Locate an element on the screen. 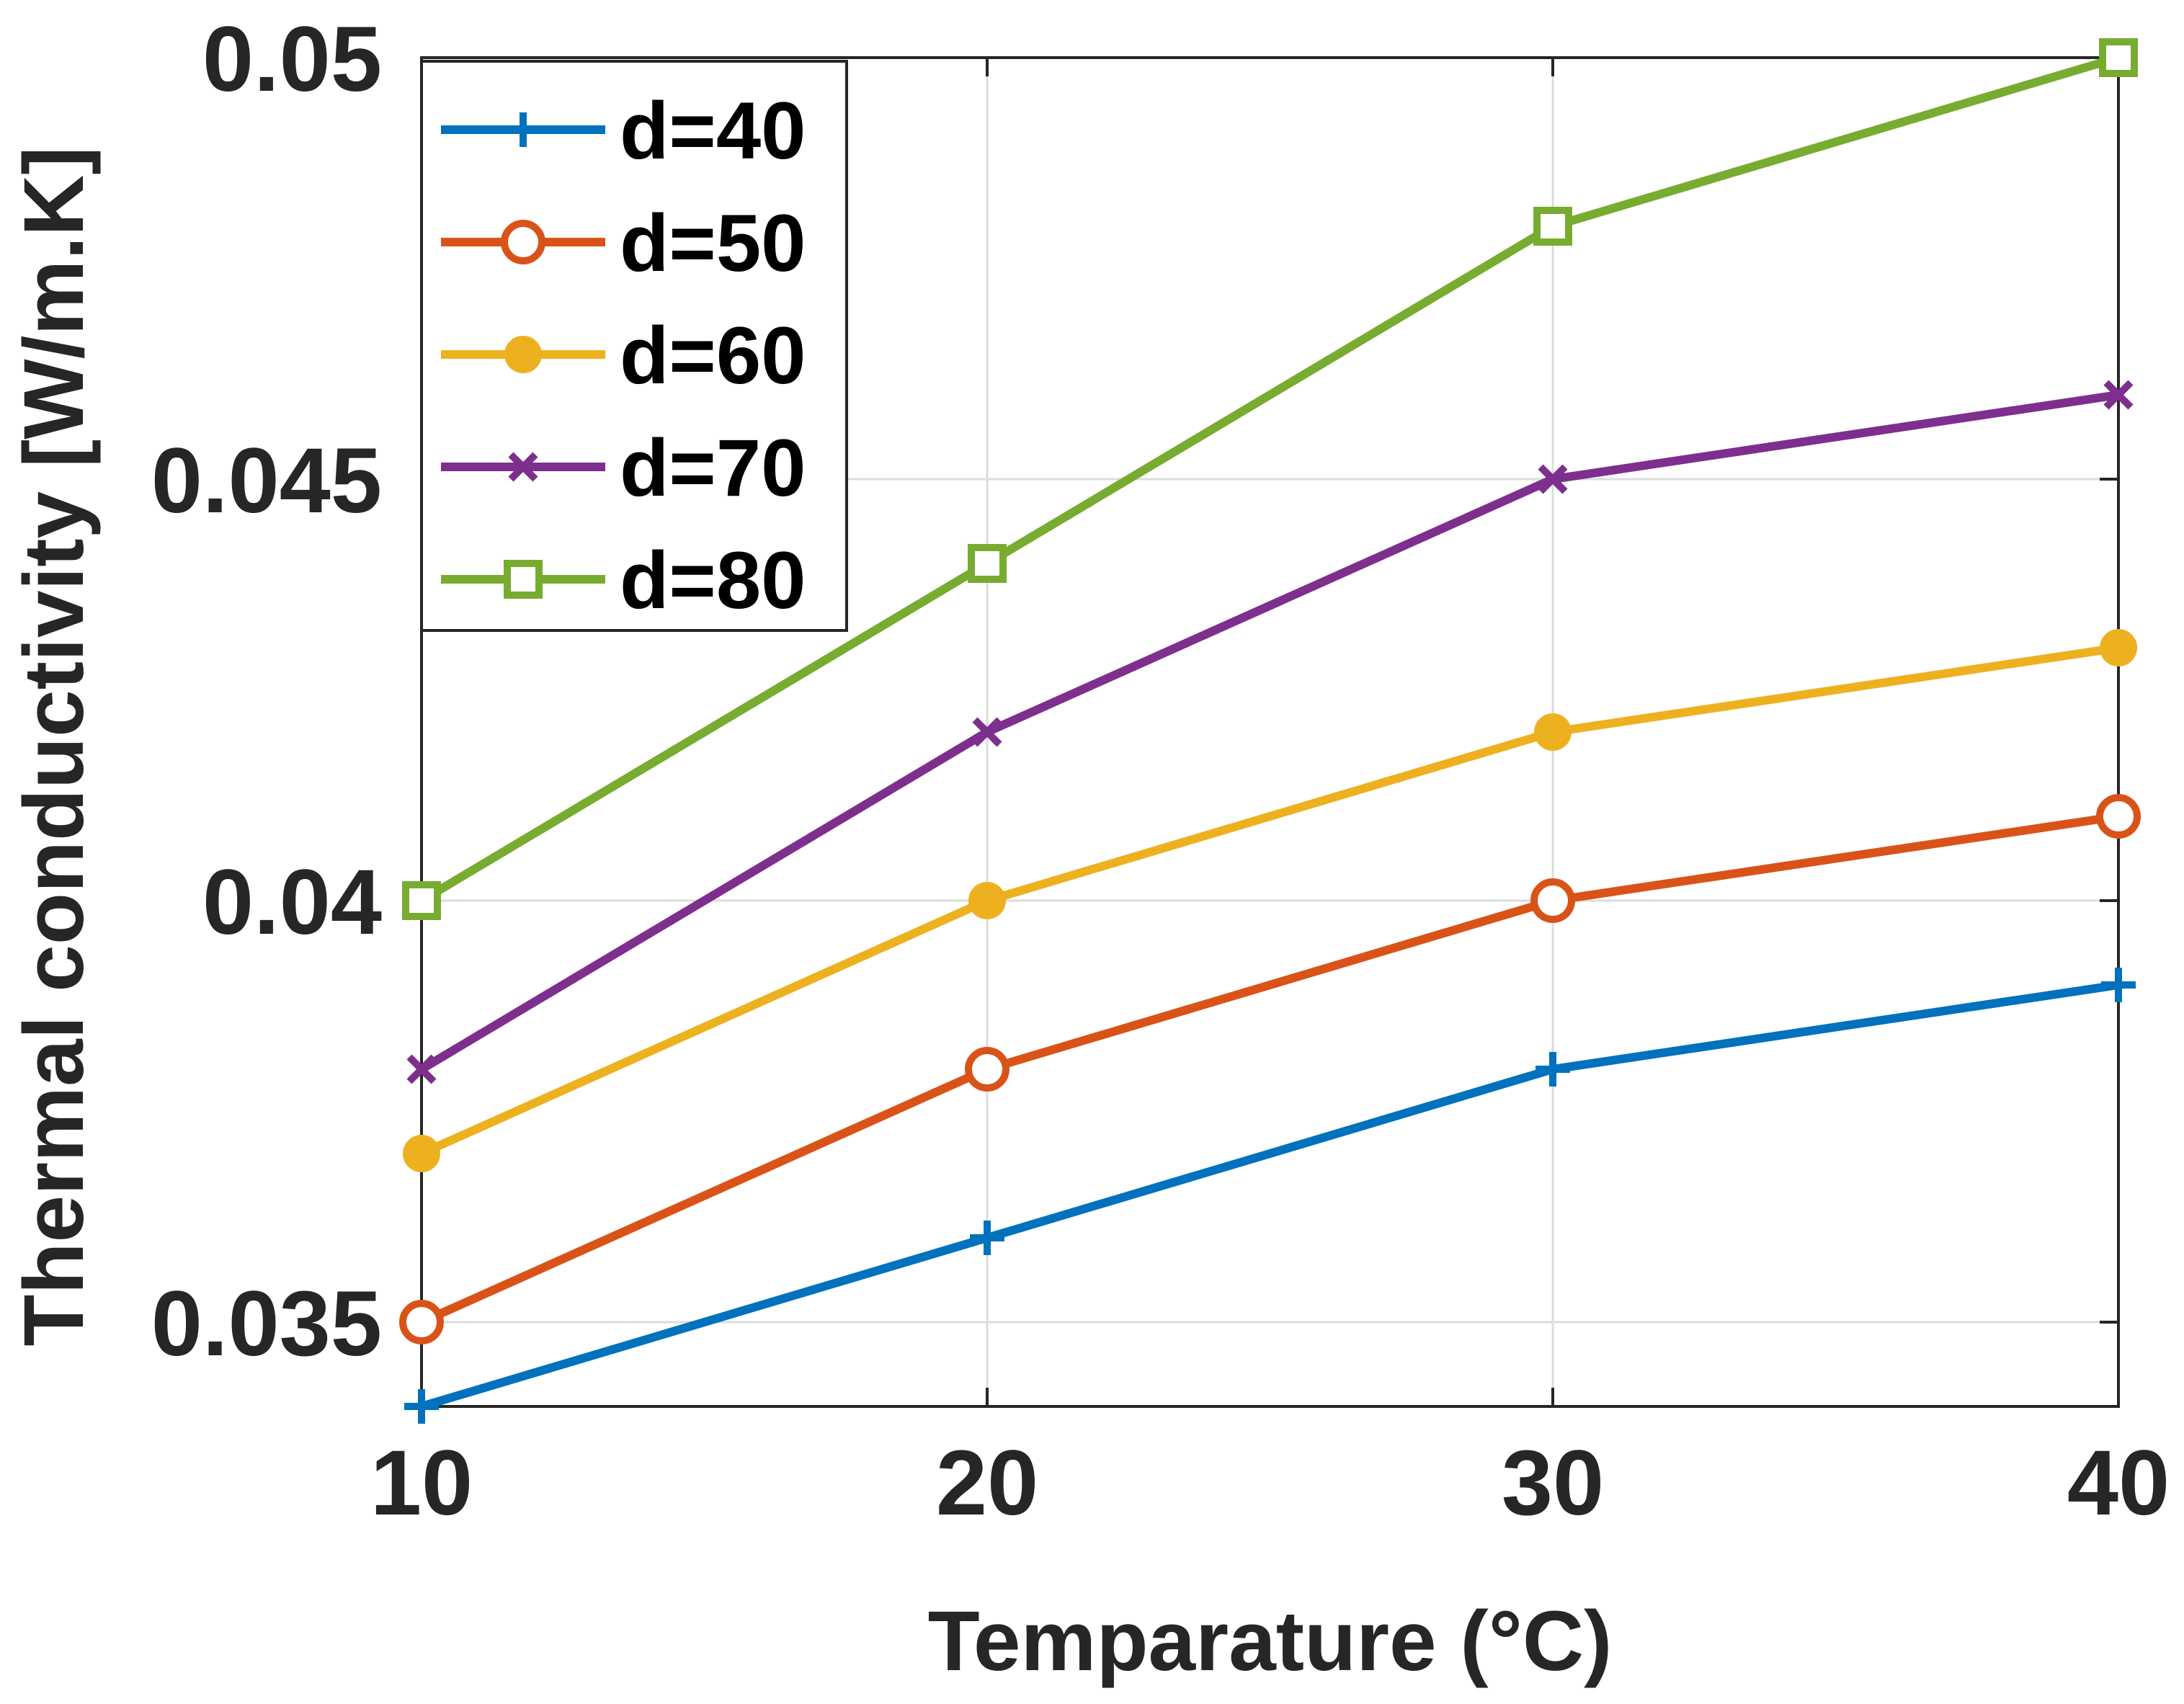 Image resolution: width=2184 pixels, height=1704 pixels. x-tick-label: 30 is located at coordinates (1553, 1483).